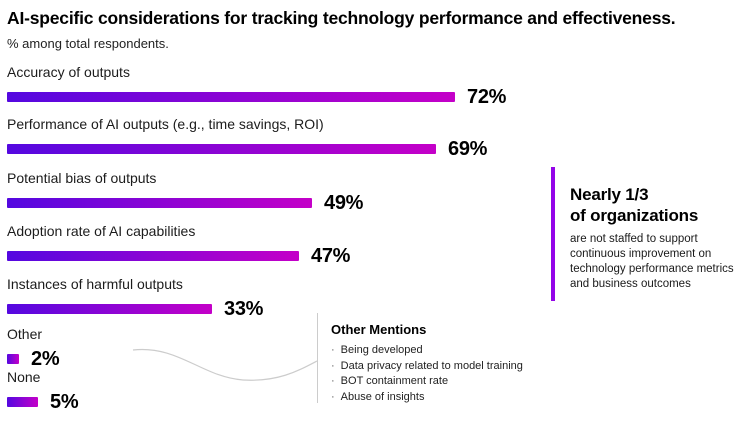 The width and height of the screenshot is (750, 422). What do you see at coordinates (634, 215) in the screenshot?
I see `callout-heading-line2: of organizations` at bounding box center [634, 215].